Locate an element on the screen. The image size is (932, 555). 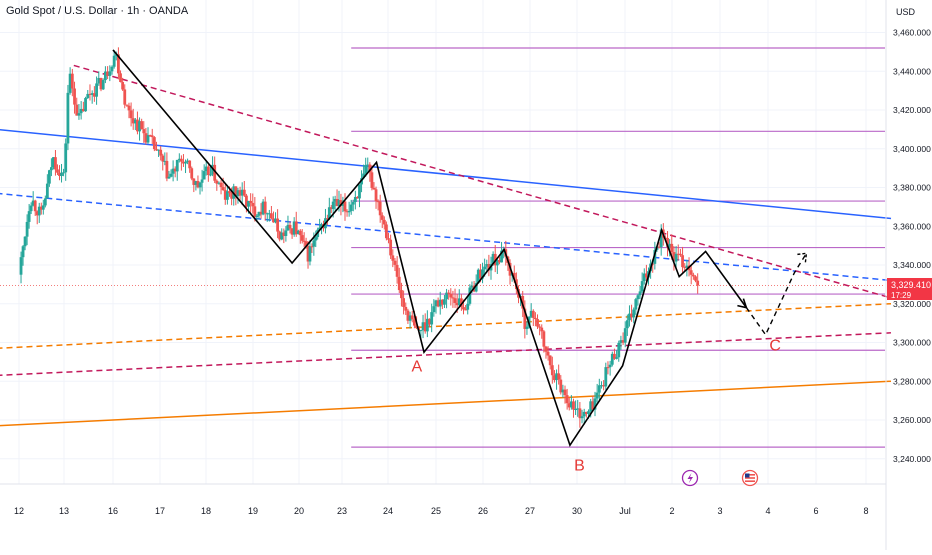
time-tick-label: 24 is located at coordinates (388, 511).